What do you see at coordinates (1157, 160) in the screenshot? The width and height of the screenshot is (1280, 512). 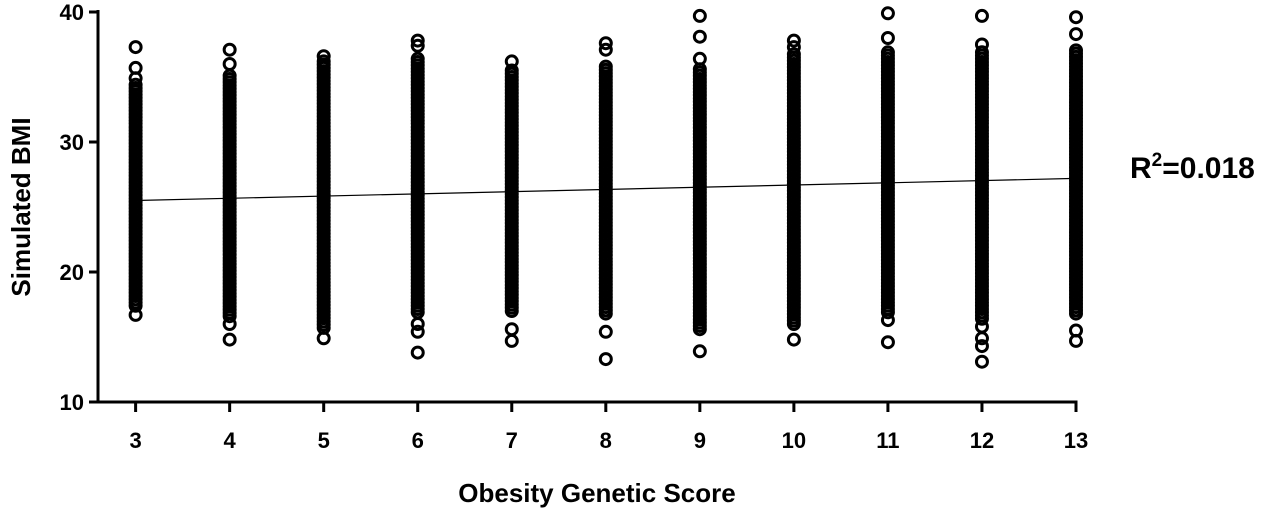 I see `r-squared-superscript: 2` at bounding box center [1157, 160].